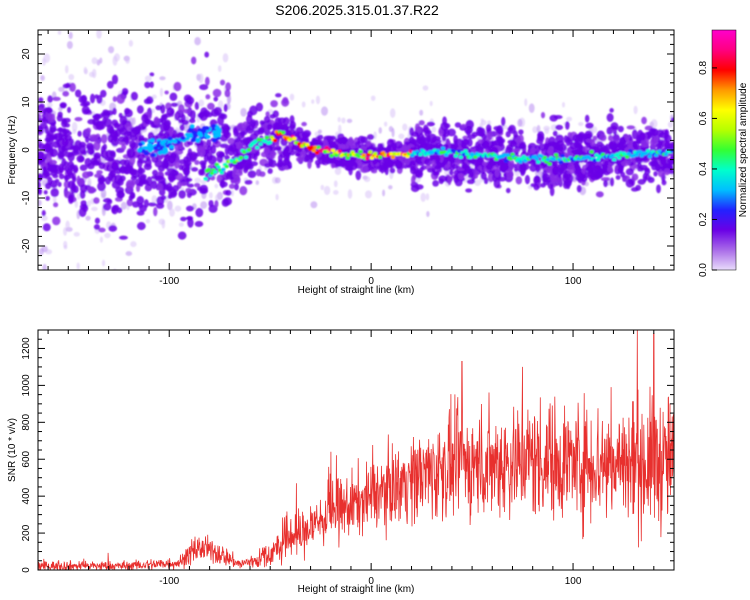  What do you see at coordinates (26, 54) in the screenshot?
I see `y-tick-label: 20` at bounding box center [26, 54].